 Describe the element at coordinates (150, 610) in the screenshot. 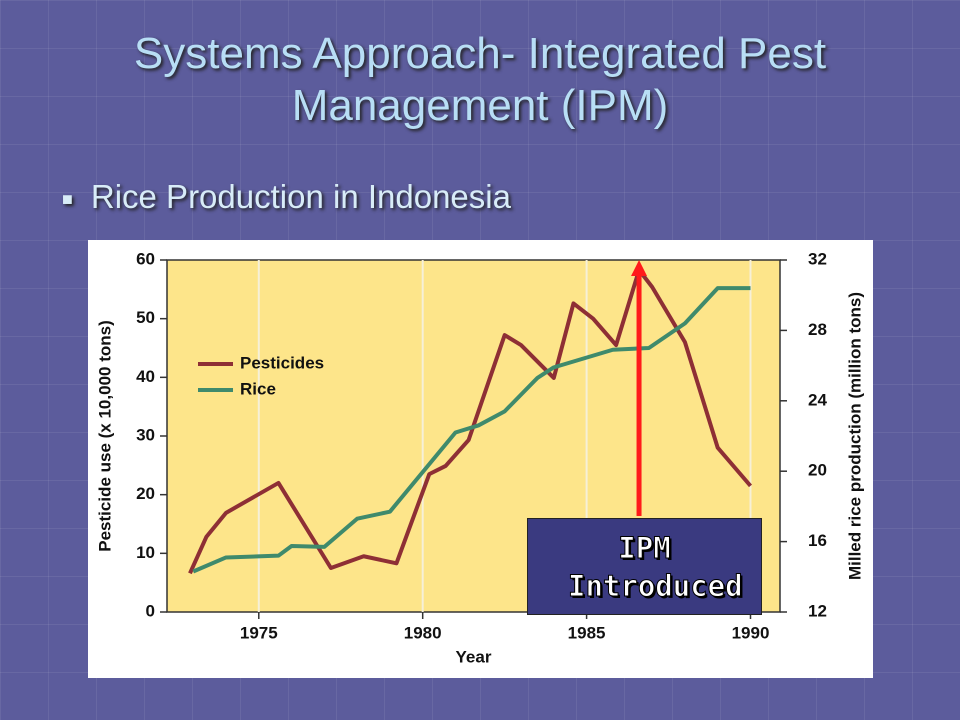

I see `y-tick-label: 0` at that location.